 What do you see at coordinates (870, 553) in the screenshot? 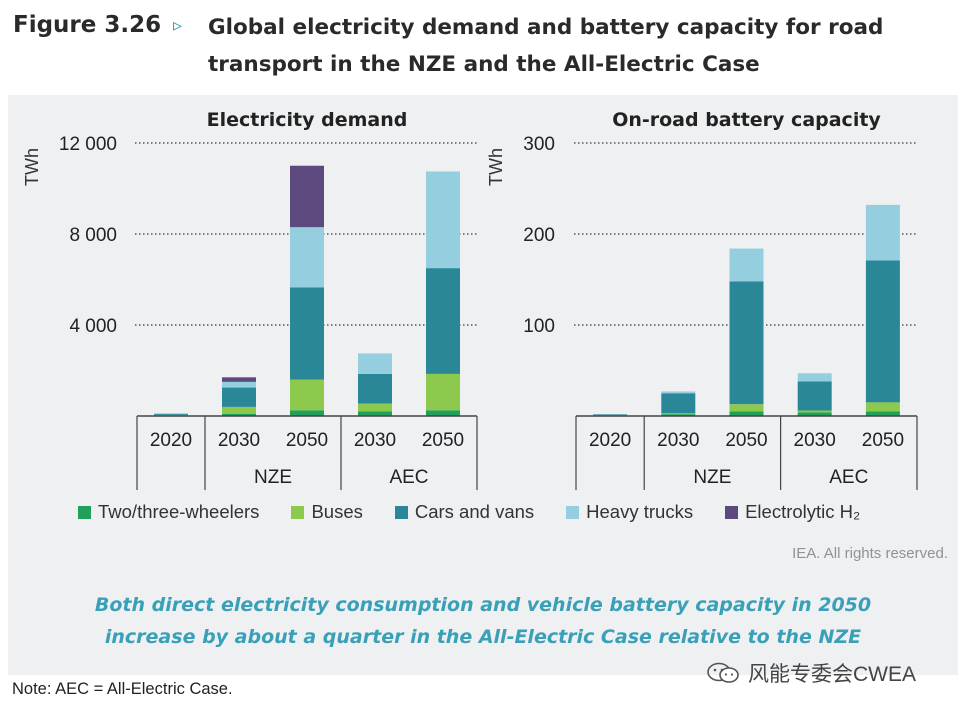
I see `rights-notice: IEA. All rights reserved.` at bounding box center [870, 553].